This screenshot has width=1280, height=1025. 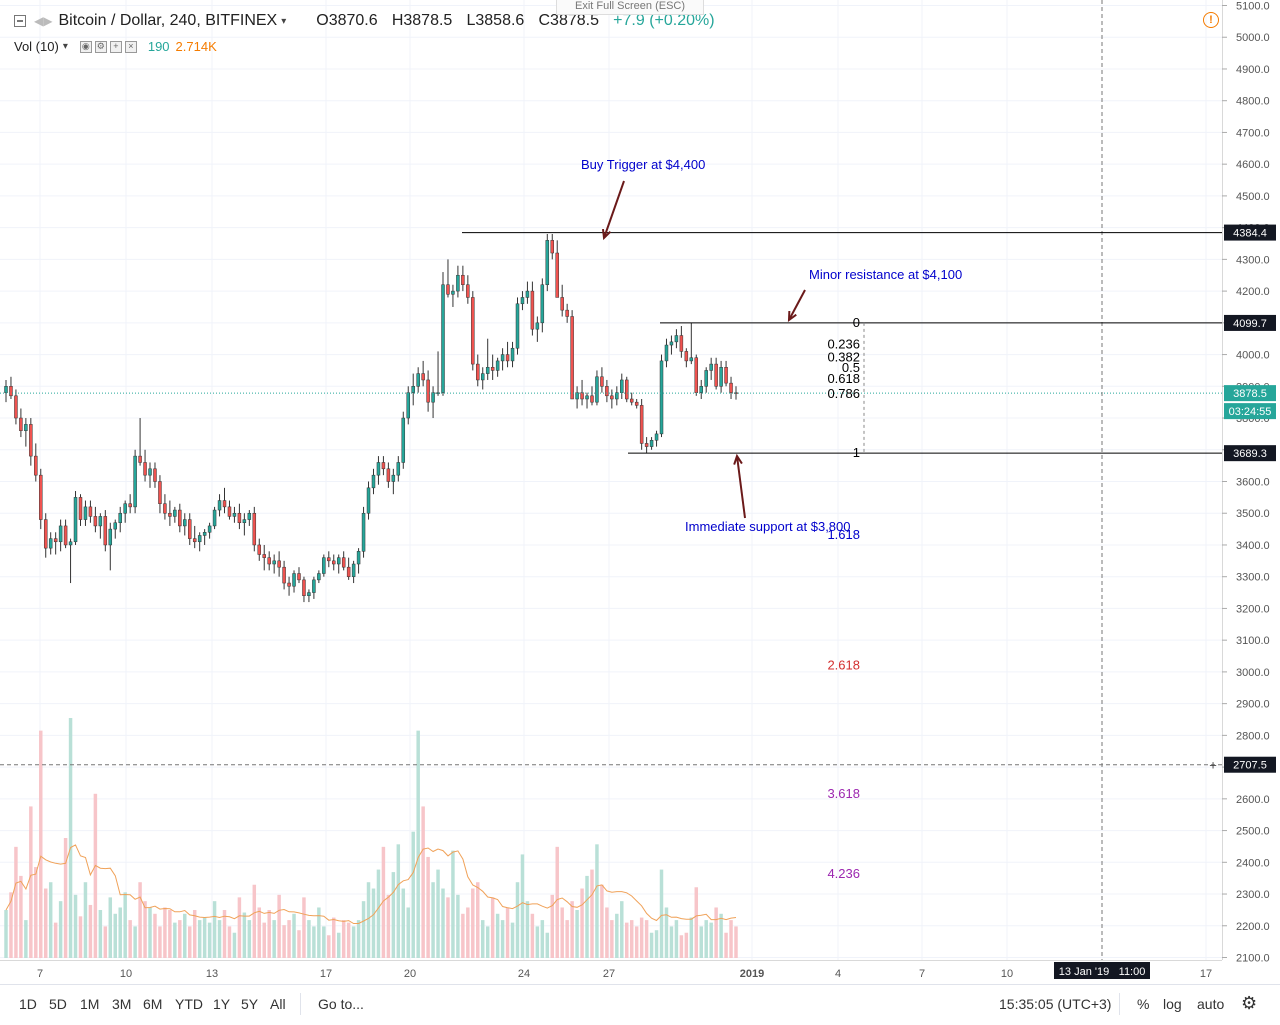 What do you see at coordinates (1253, 609) in the screenshot?
I see `y-tick-label: 3200.0` at bounding box center [1253, 609].